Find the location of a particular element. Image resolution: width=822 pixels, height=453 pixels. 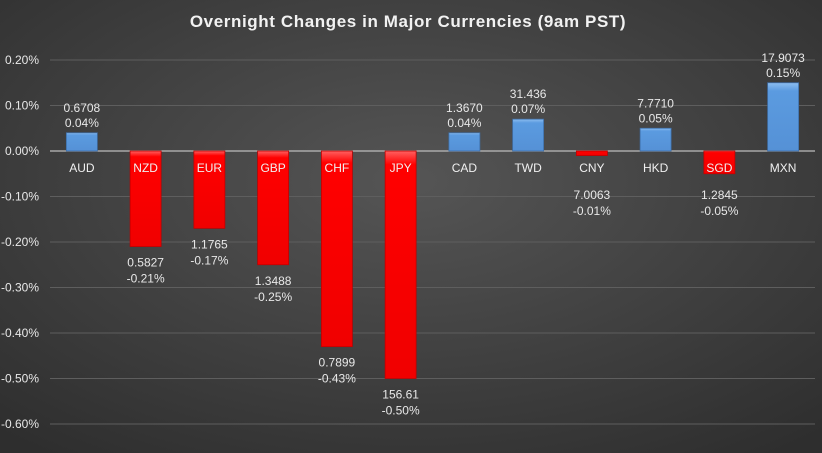

y-tick-label: -0.10% is located at coordinates (20, 197).